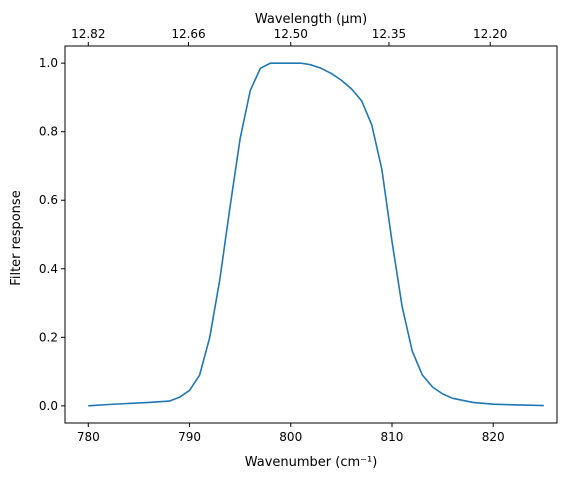 The image size is (570, 480). I want to click on y-tick-label-3: 0.6, so click(48, 200).